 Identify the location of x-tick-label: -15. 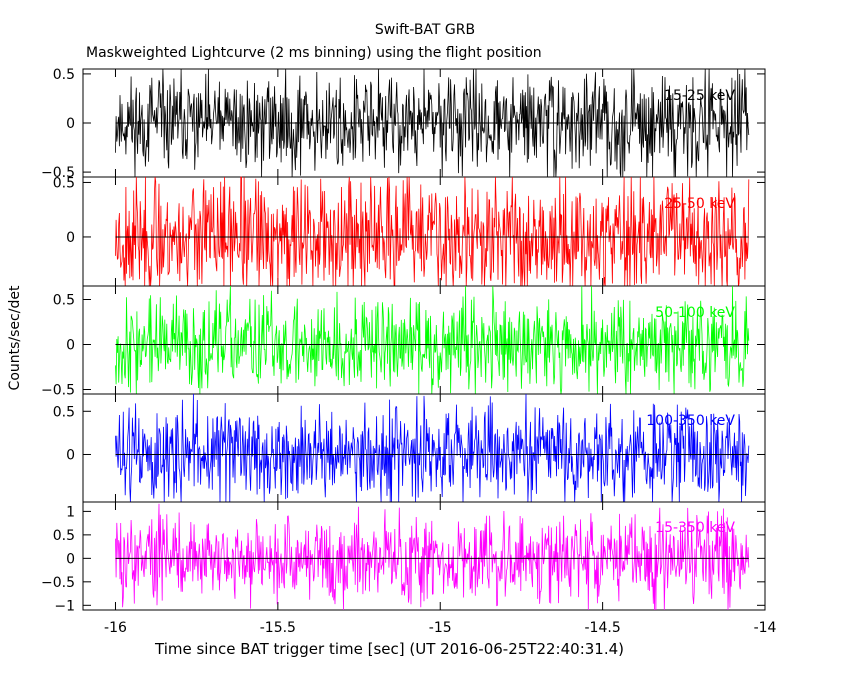
(440, 628).